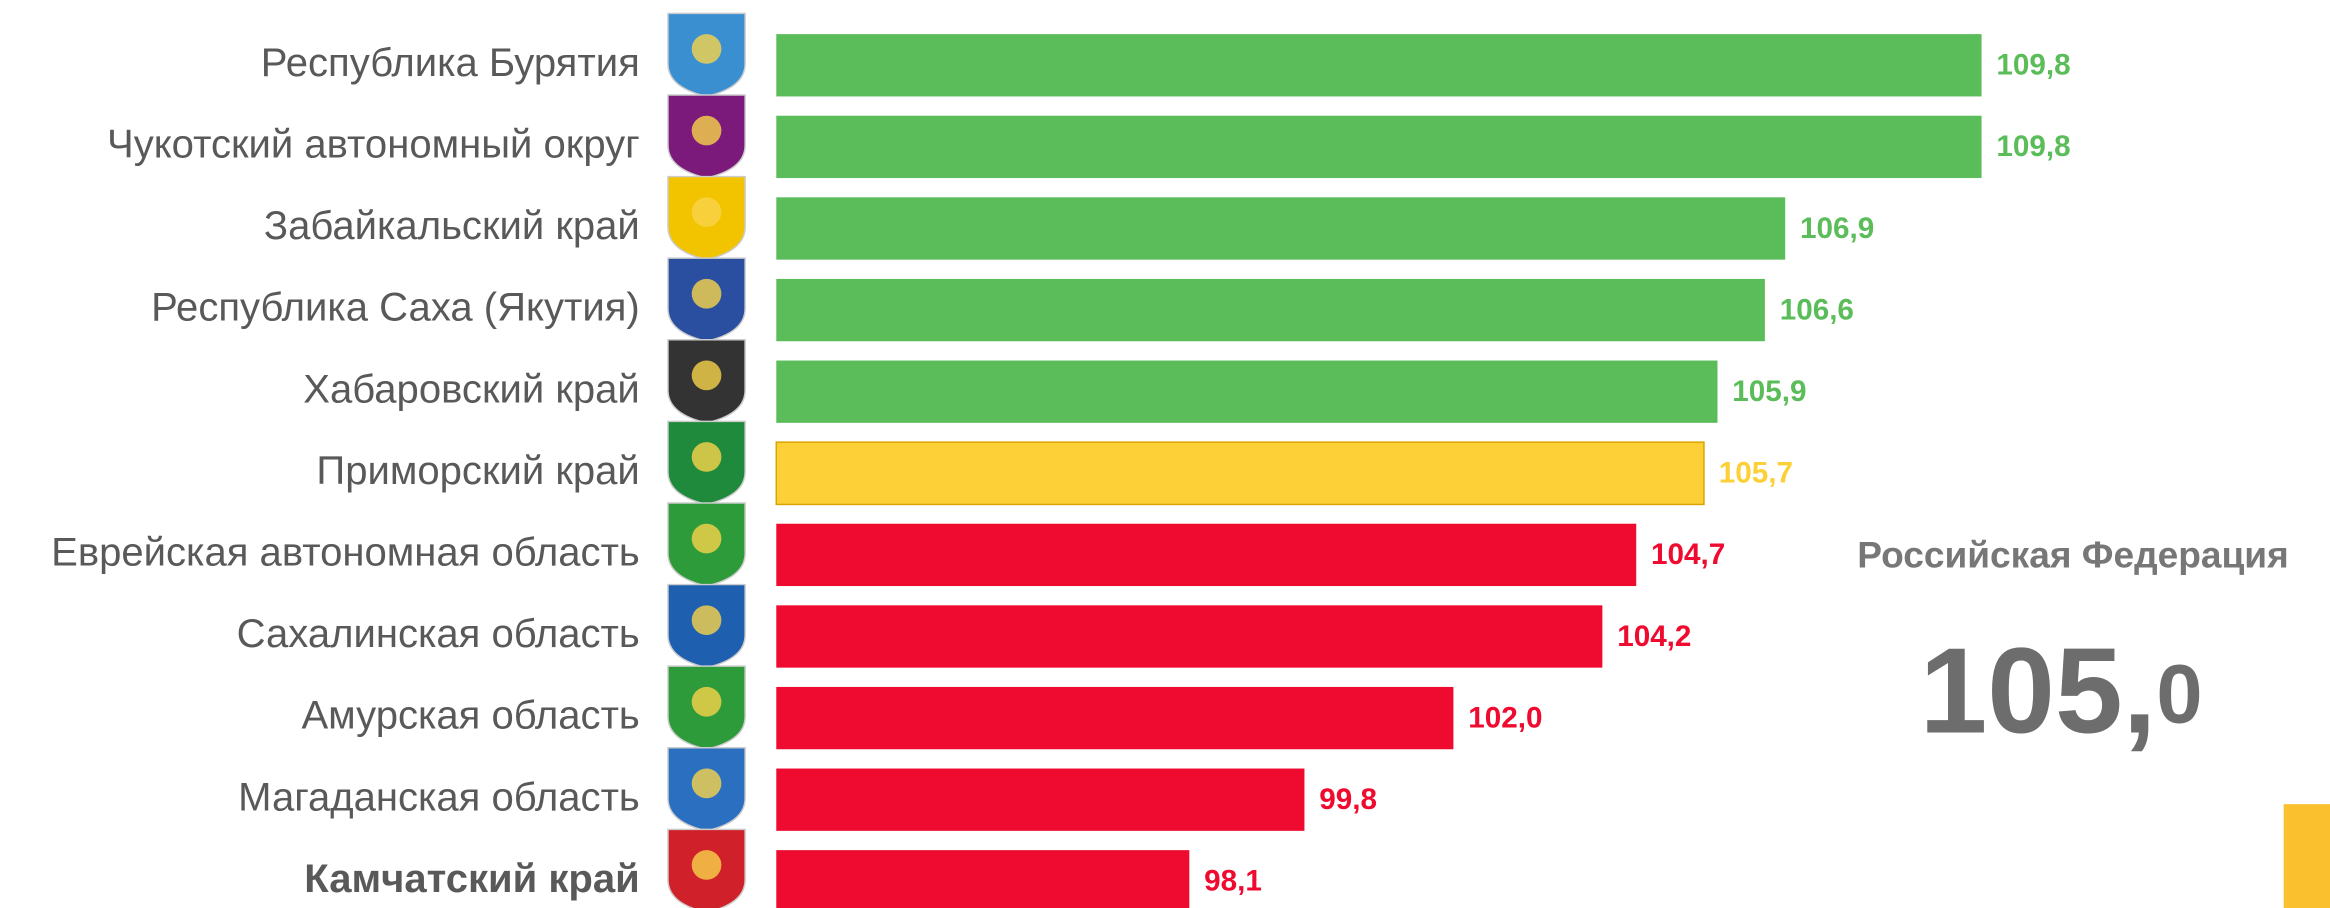  Describe the element at coordinates (1817, 309) in the screenshot. I see `value-label: 106,6` at that location.